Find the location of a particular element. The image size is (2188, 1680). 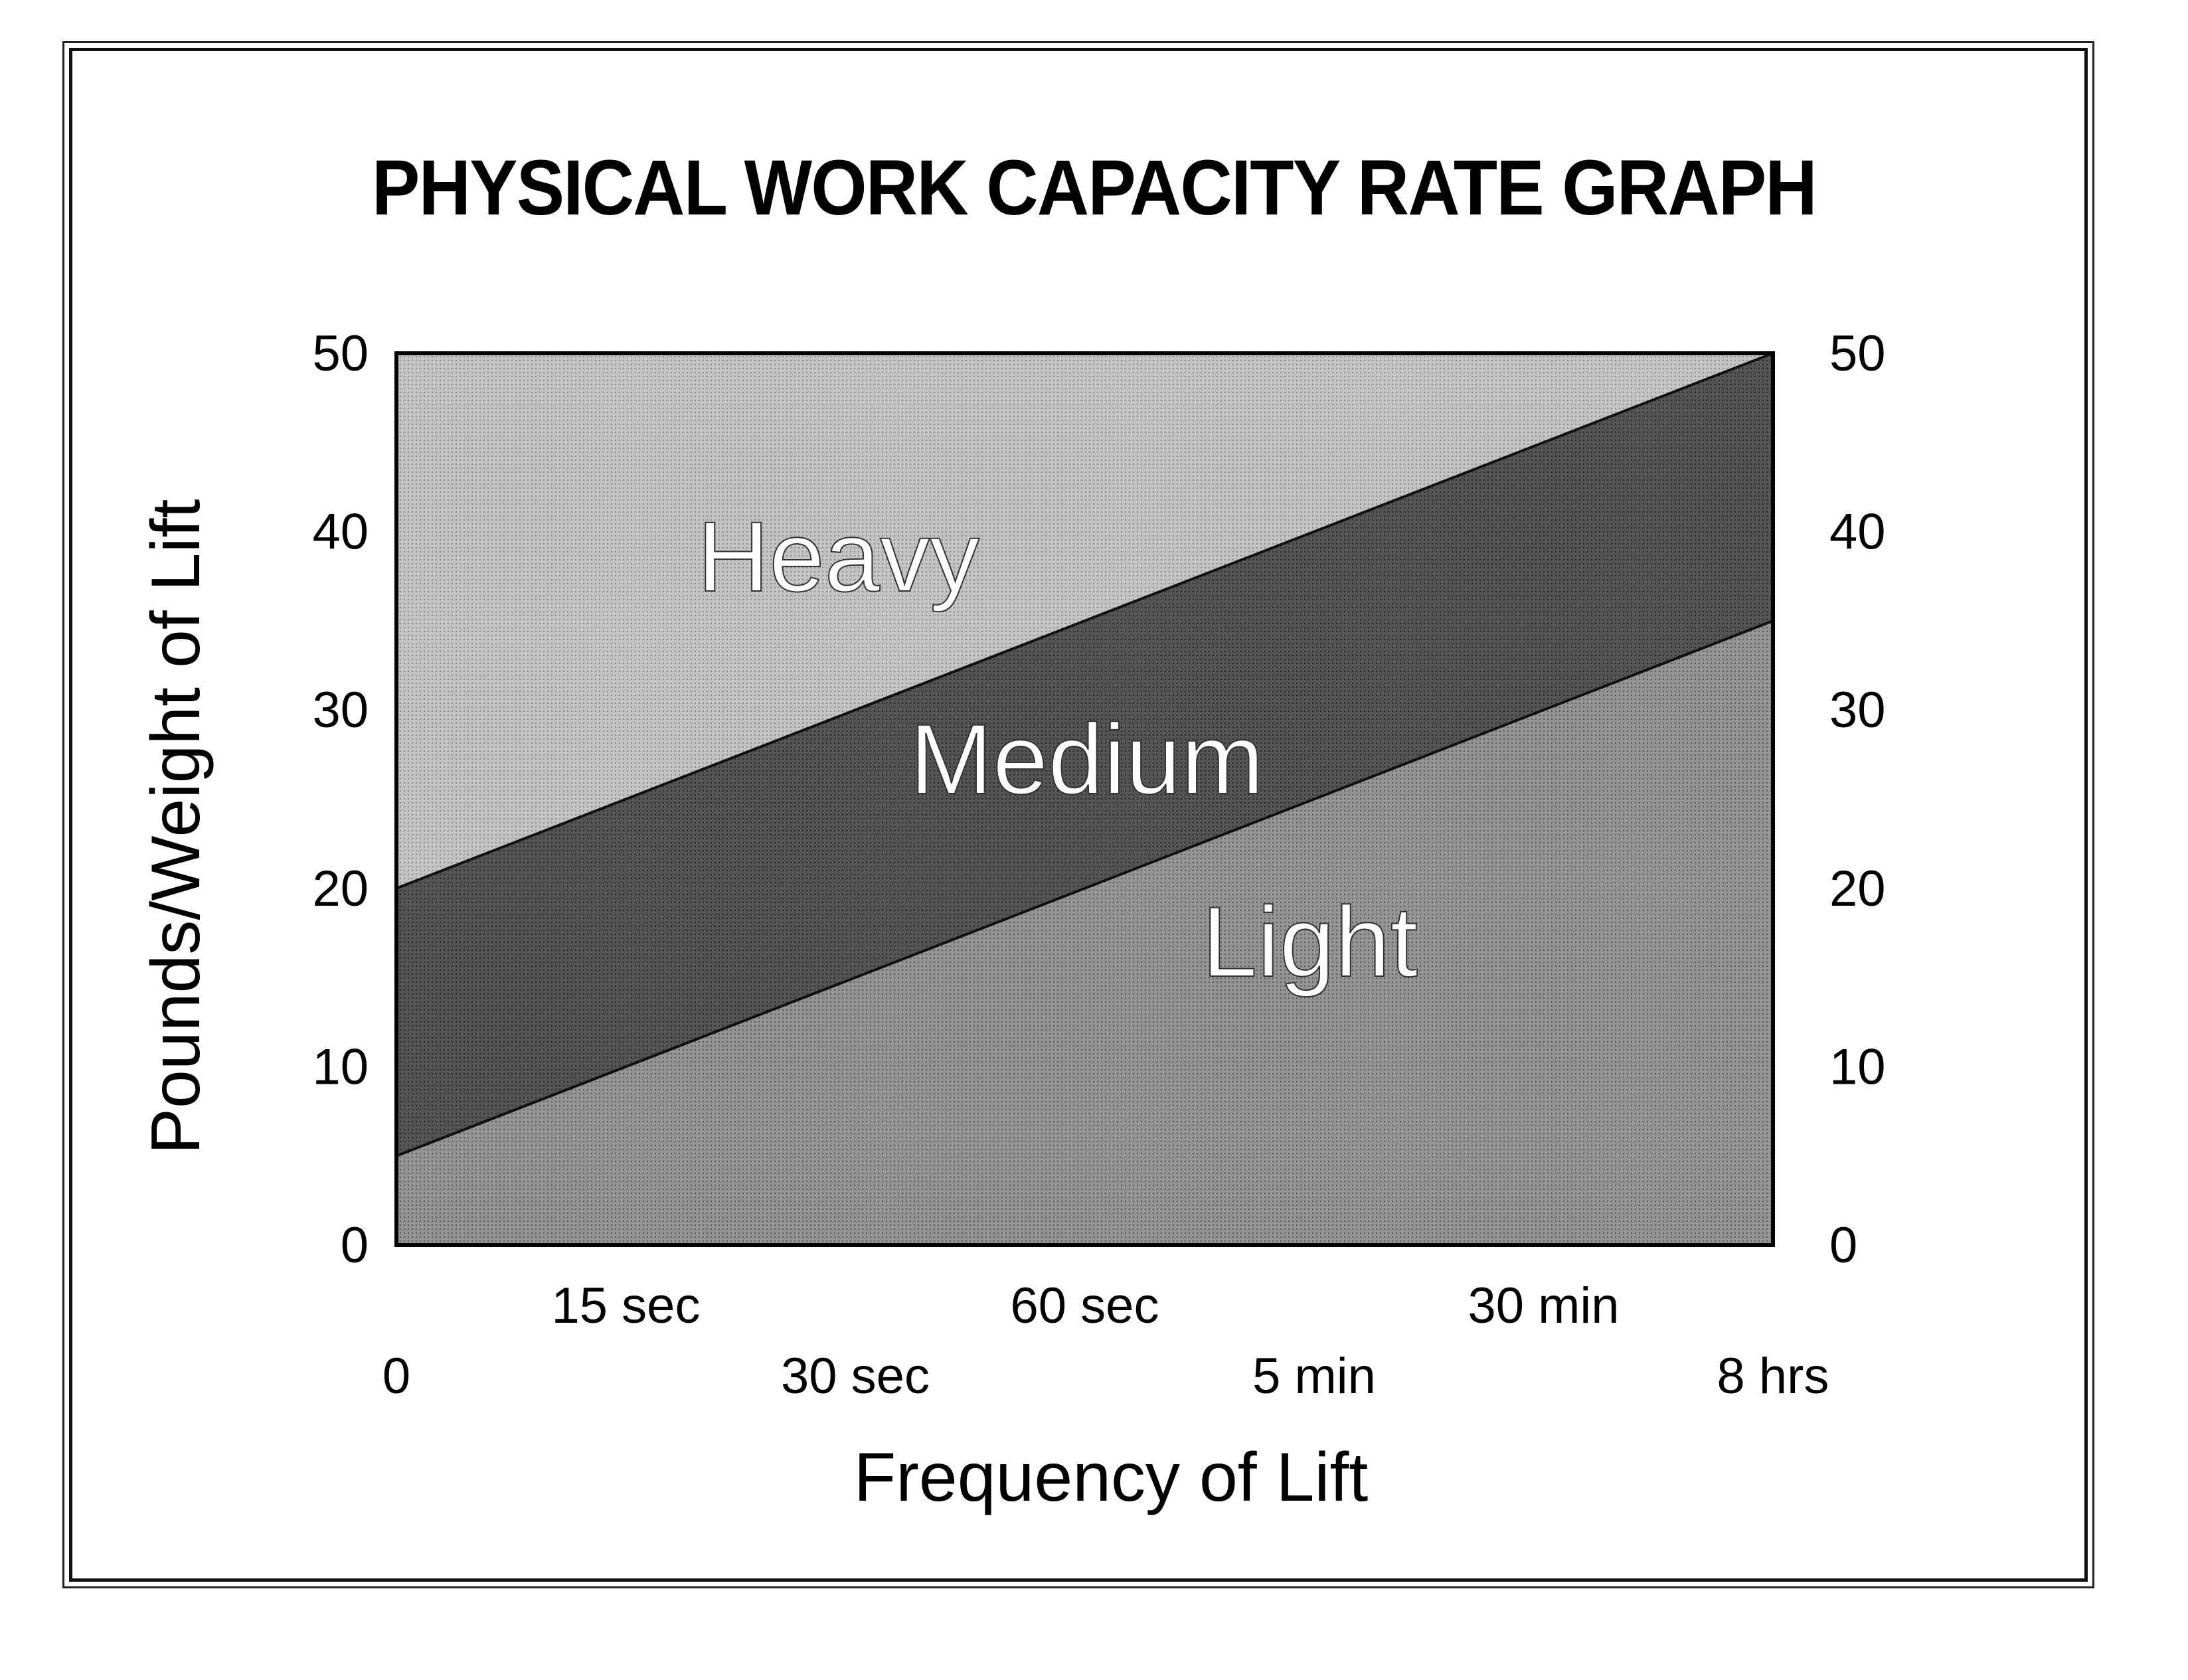

x-axis-label: Frequency of Lift is located at coordinates (1111, 1477).